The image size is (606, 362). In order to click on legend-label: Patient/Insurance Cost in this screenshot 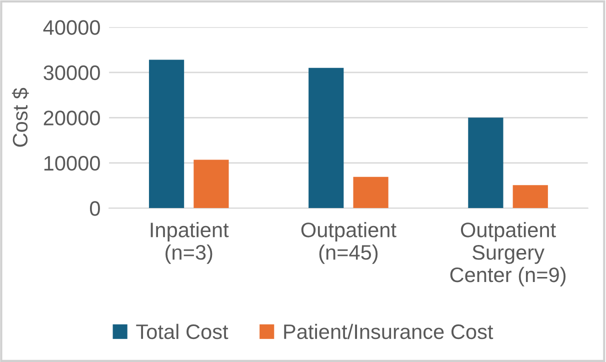, I will do `click(389, 332)`.